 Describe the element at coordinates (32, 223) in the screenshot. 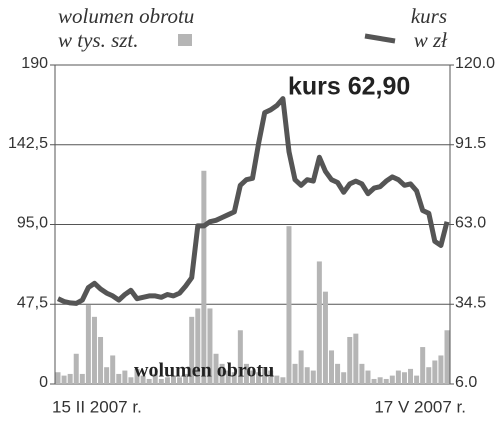

I see `y-tick-label: 95,0` at that location.